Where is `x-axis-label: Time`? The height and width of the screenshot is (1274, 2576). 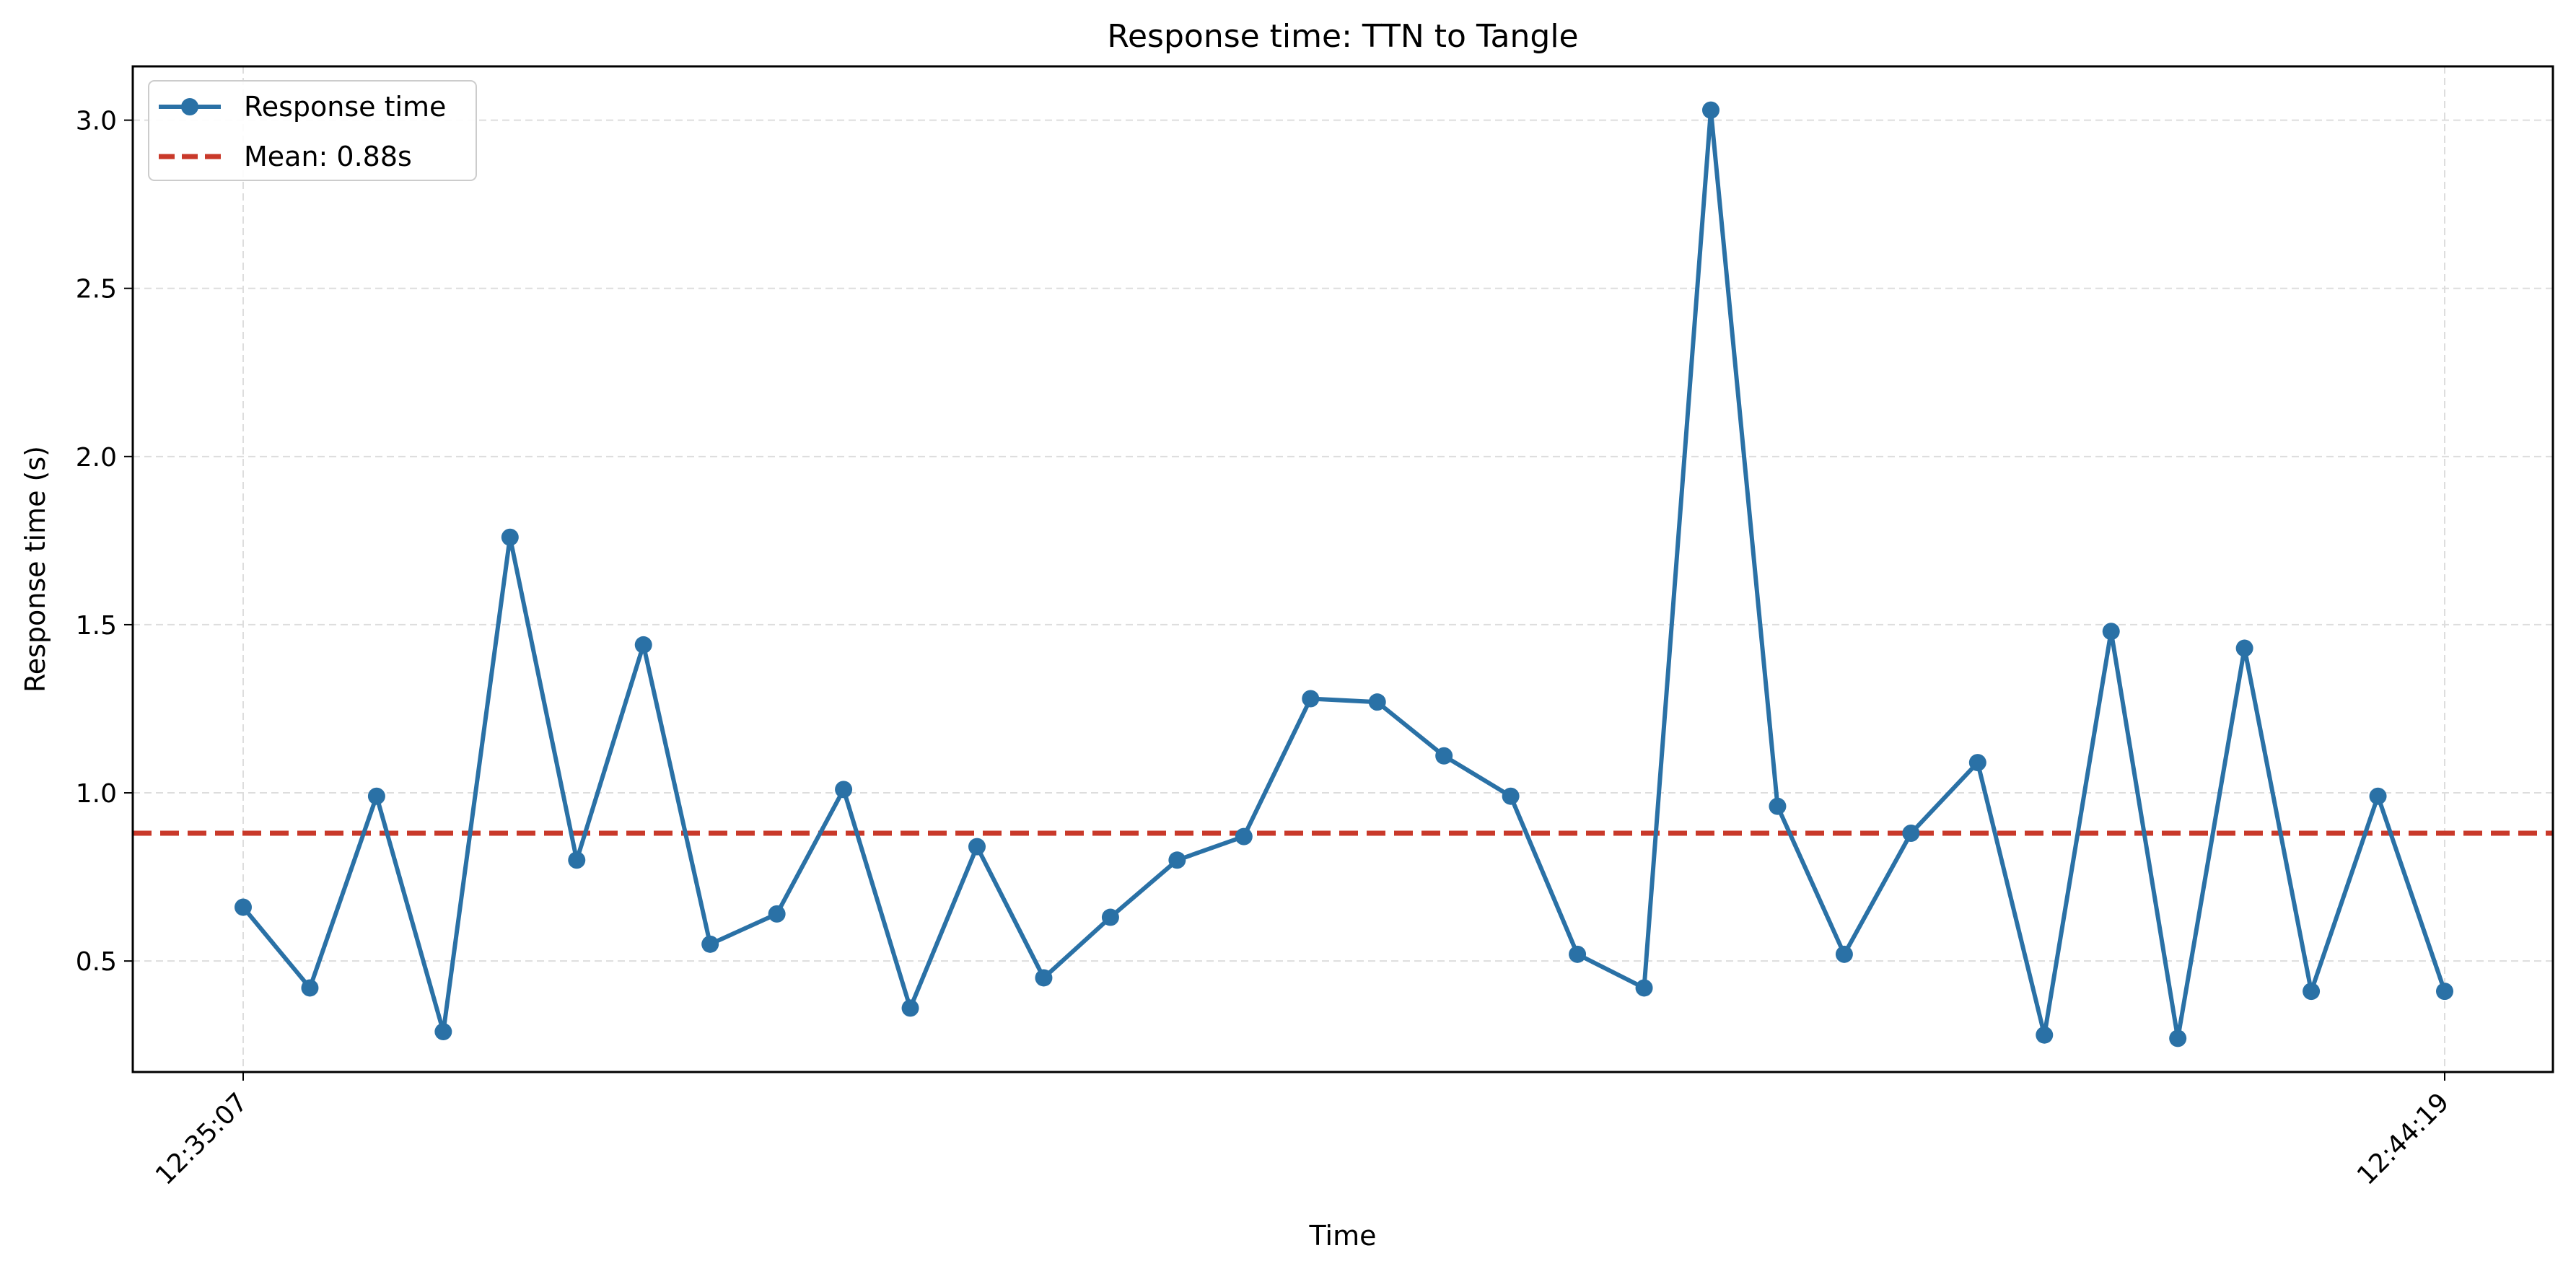
x-axis-label: Time is located at coordinates (1343, 1236).